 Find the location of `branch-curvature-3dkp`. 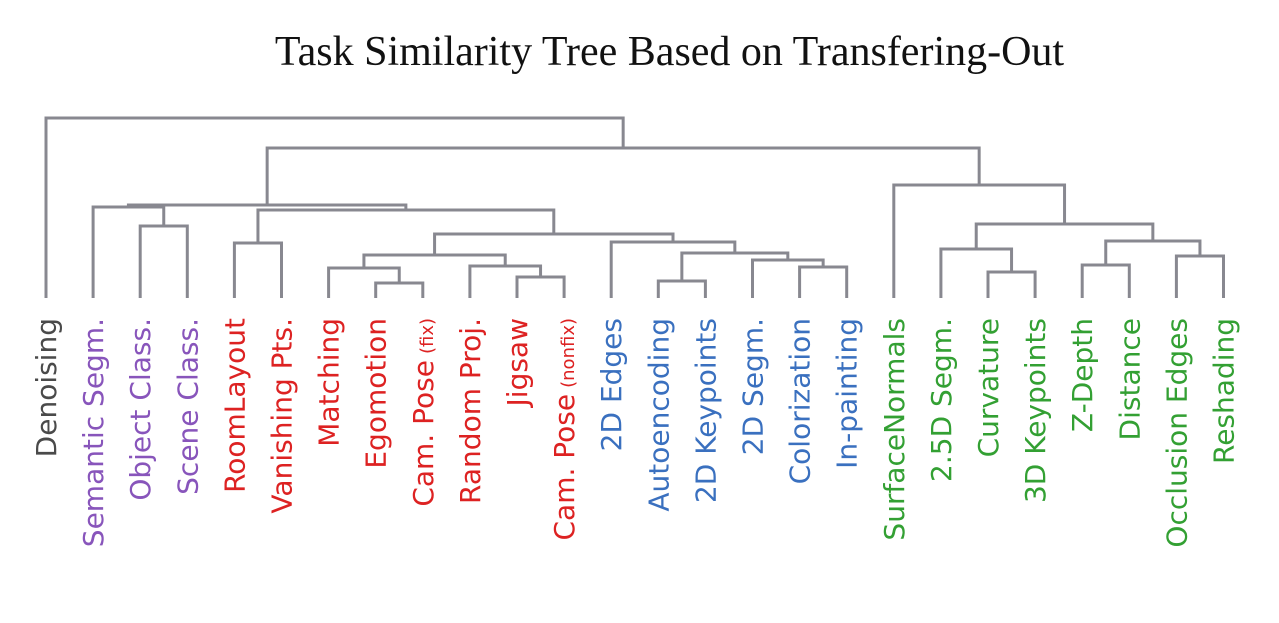

branch-curvature-3dkp is located at coordinates (1011, 284).